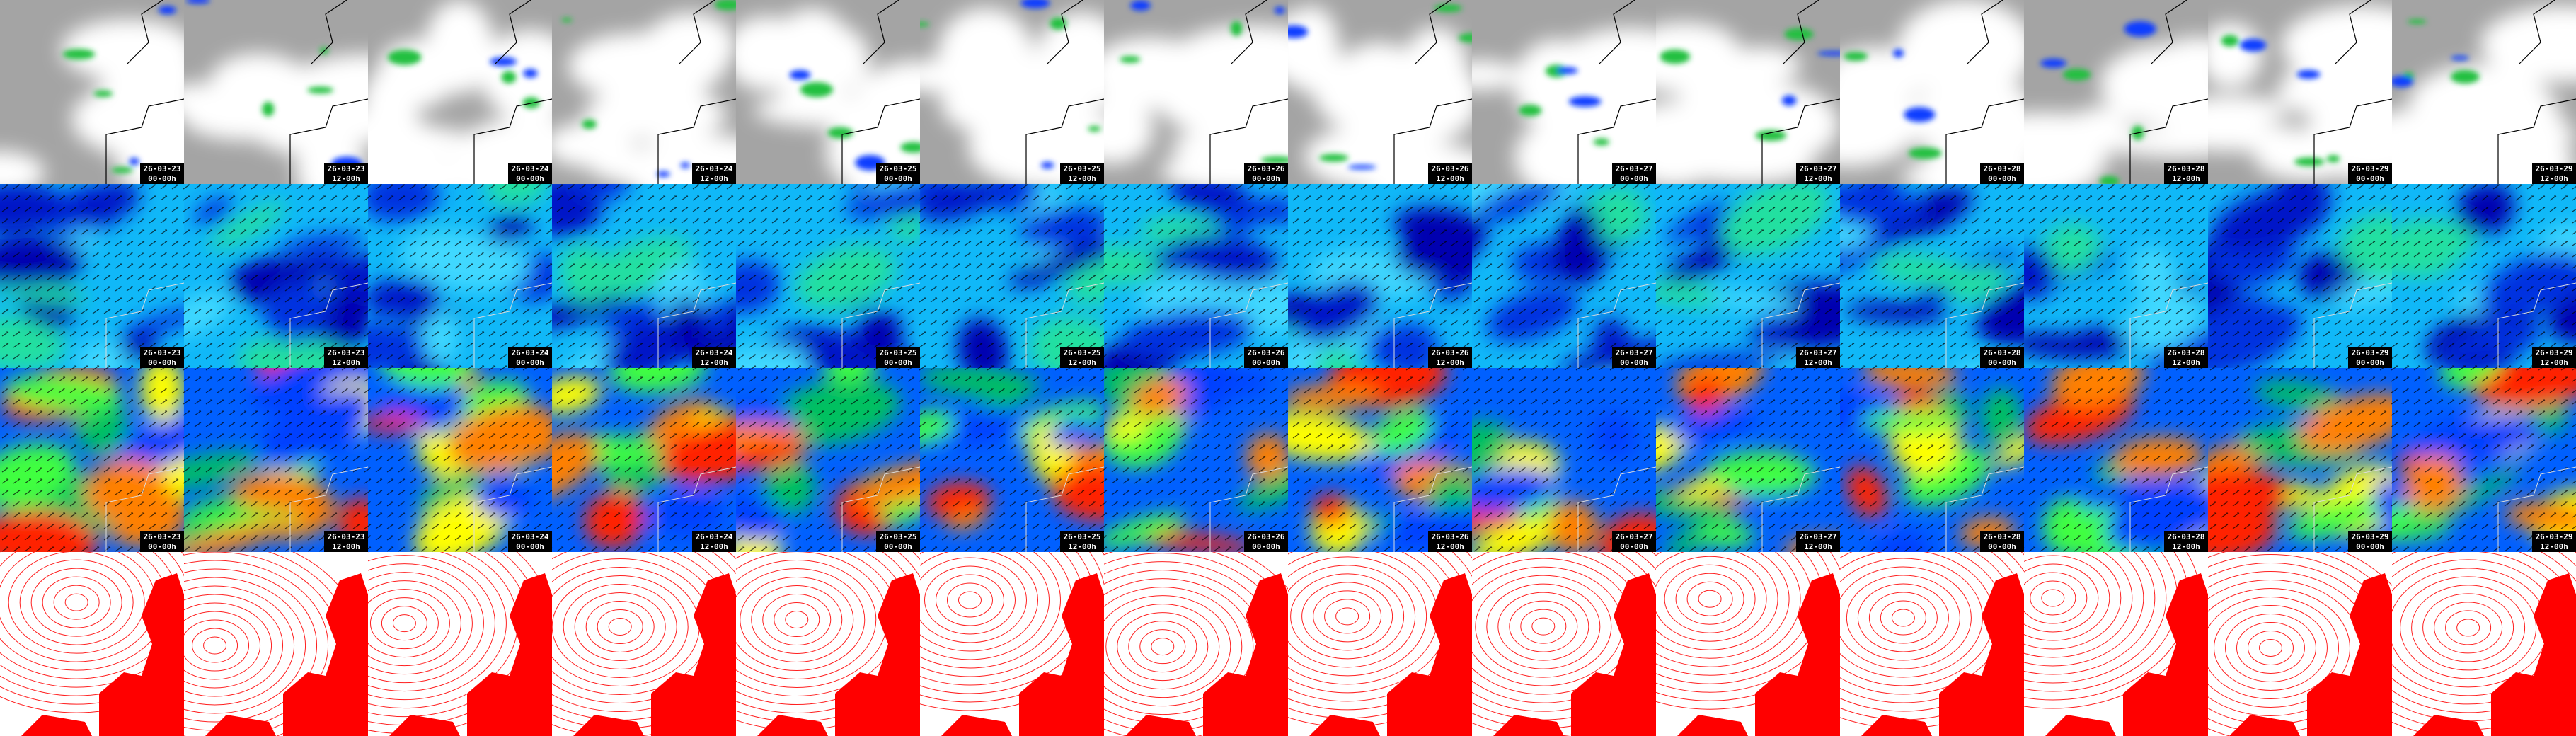 The image size is (2576, 736). What do you see at coordinates (1082, 353) in the screenshot?
I see `date-label: 26-03-25` at bounding box center [1082, 353].